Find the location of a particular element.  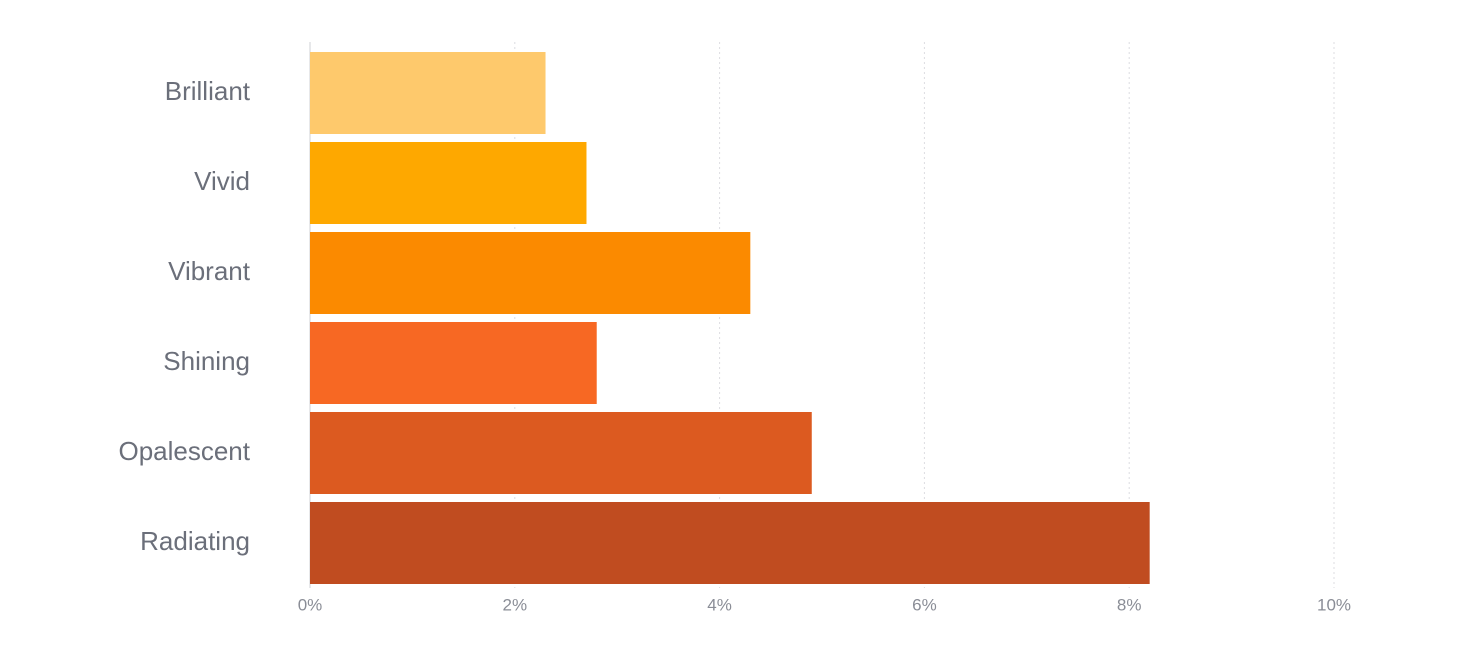

x-tick-label: 6% is located at coordinates (924, 604).